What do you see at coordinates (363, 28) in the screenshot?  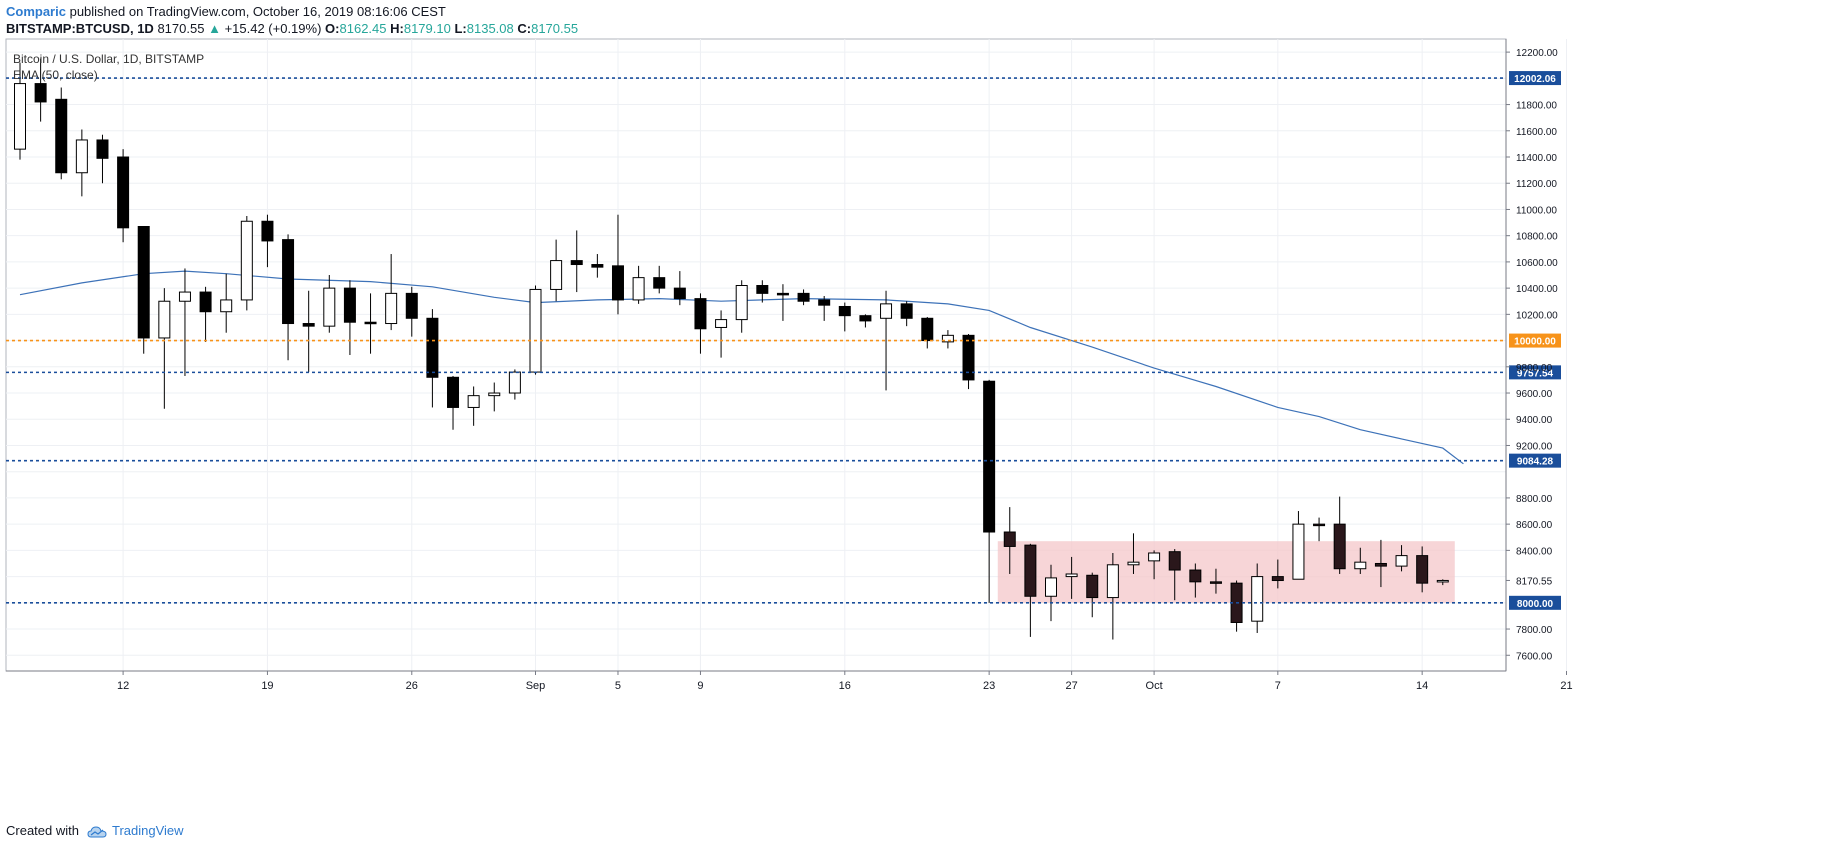 I see `open-value: 8162.45` at bounding box center [363, 28].